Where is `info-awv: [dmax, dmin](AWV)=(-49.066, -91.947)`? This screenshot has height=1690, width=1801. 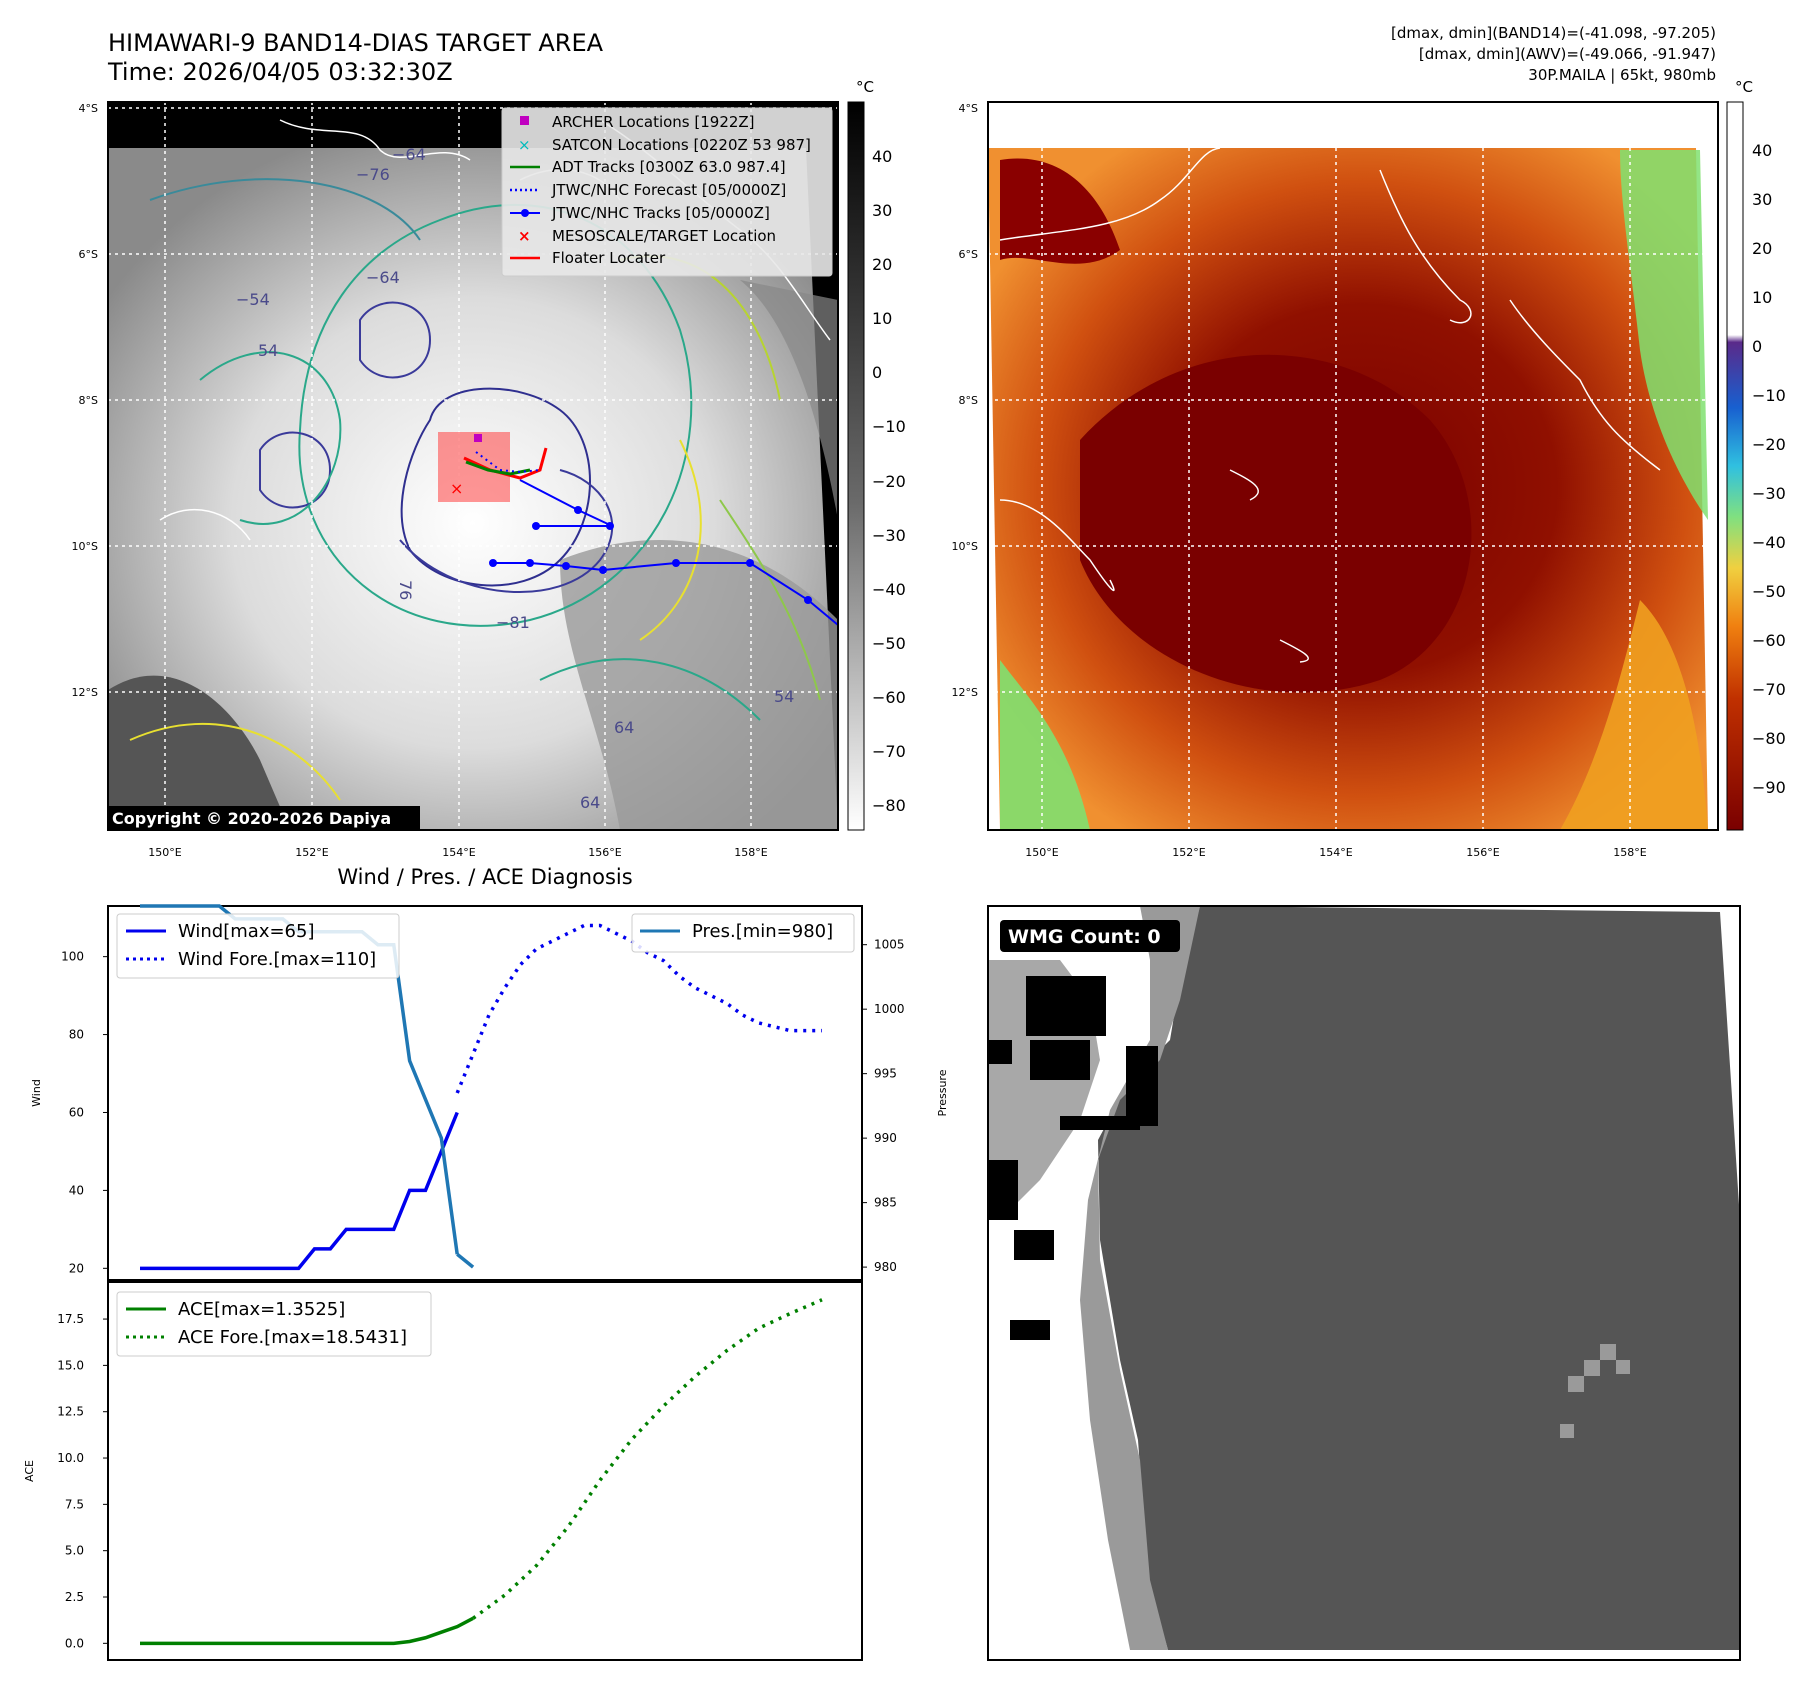
info-awv: [dmax, dmin](AWV)=(-49.066, -91.947) is located at coordinates (1567, 54).